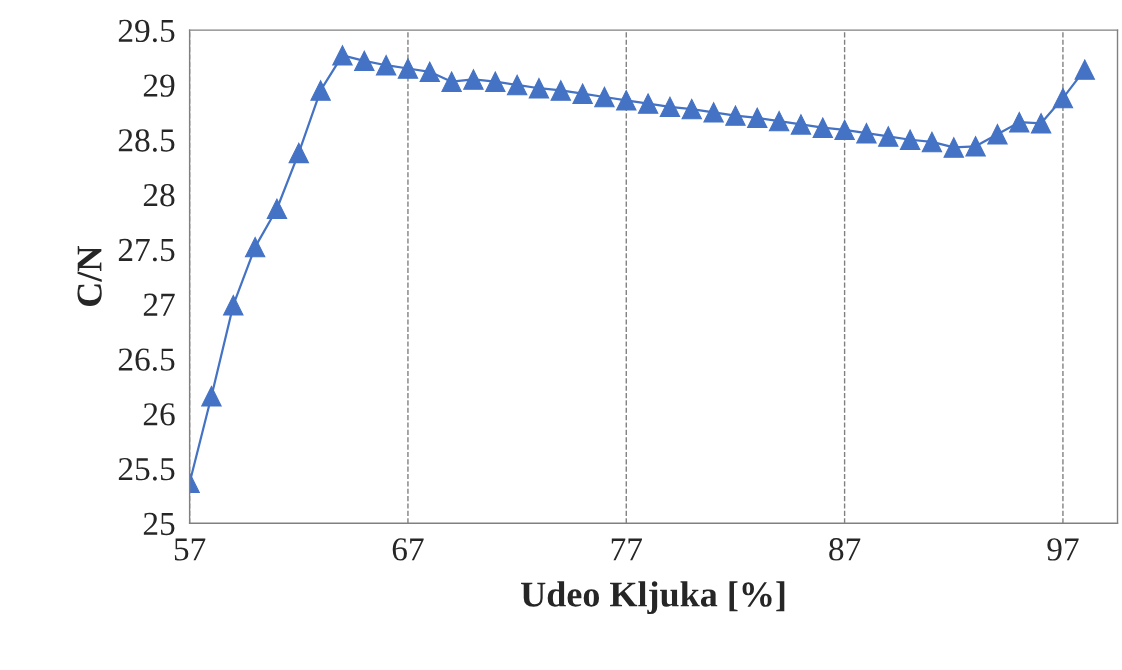  Describe the element at coordinates (159, 304) in the screenshot. I see `y-tick-label: 27` at that location.